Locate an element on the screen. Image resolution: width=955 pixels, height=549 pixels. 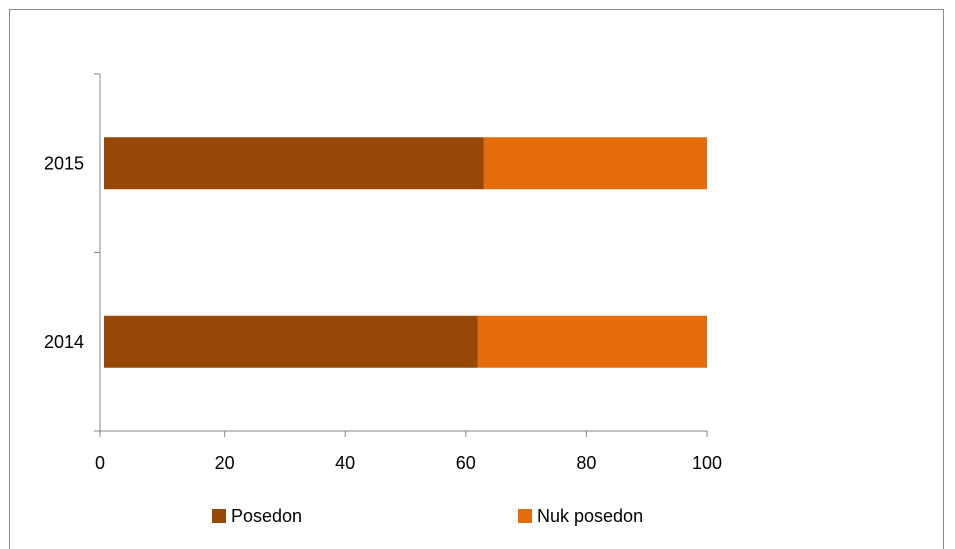
x-tick-label: 40 is located at coordinates (345, 463).